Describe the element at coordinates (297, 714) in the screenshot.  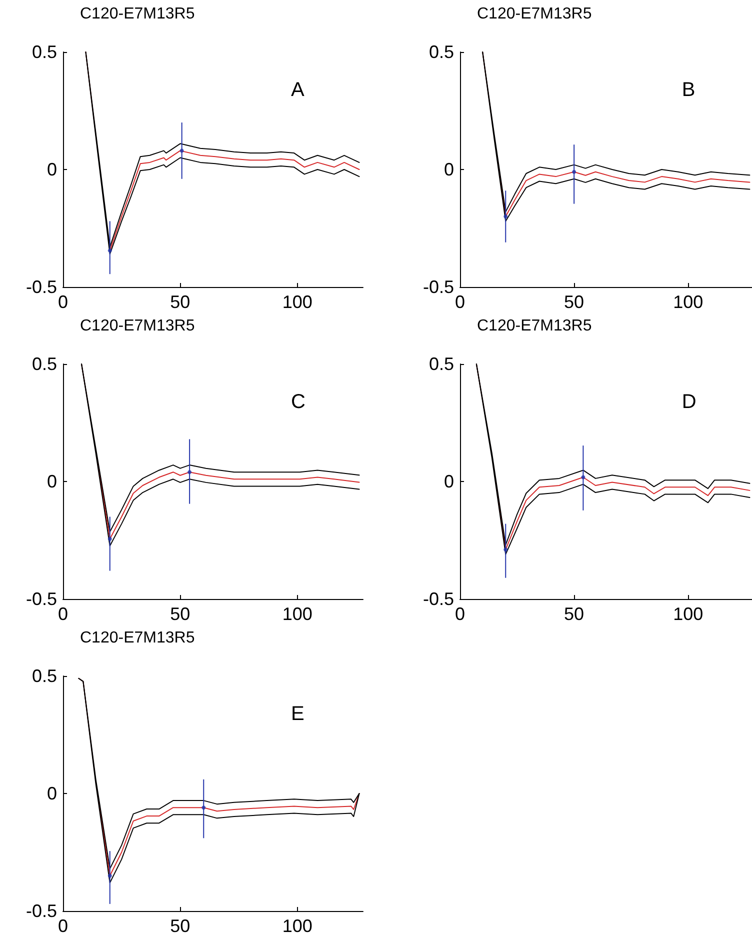
I see `annotation: E` at that location.